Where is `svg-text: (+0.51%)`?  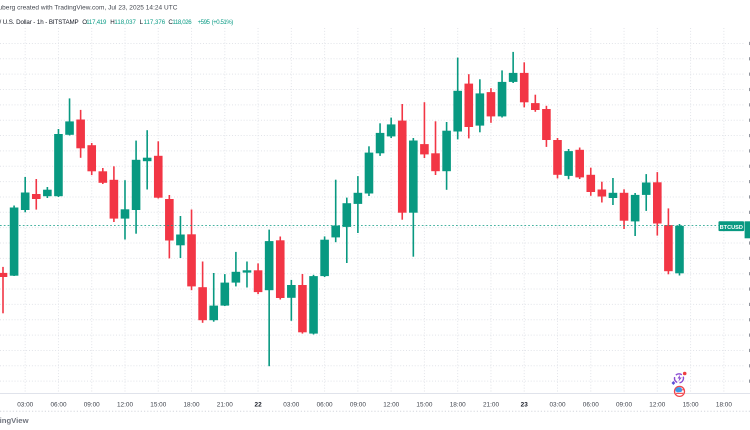 svg-text: (+0.51%) is located at coordinates (223, 22).